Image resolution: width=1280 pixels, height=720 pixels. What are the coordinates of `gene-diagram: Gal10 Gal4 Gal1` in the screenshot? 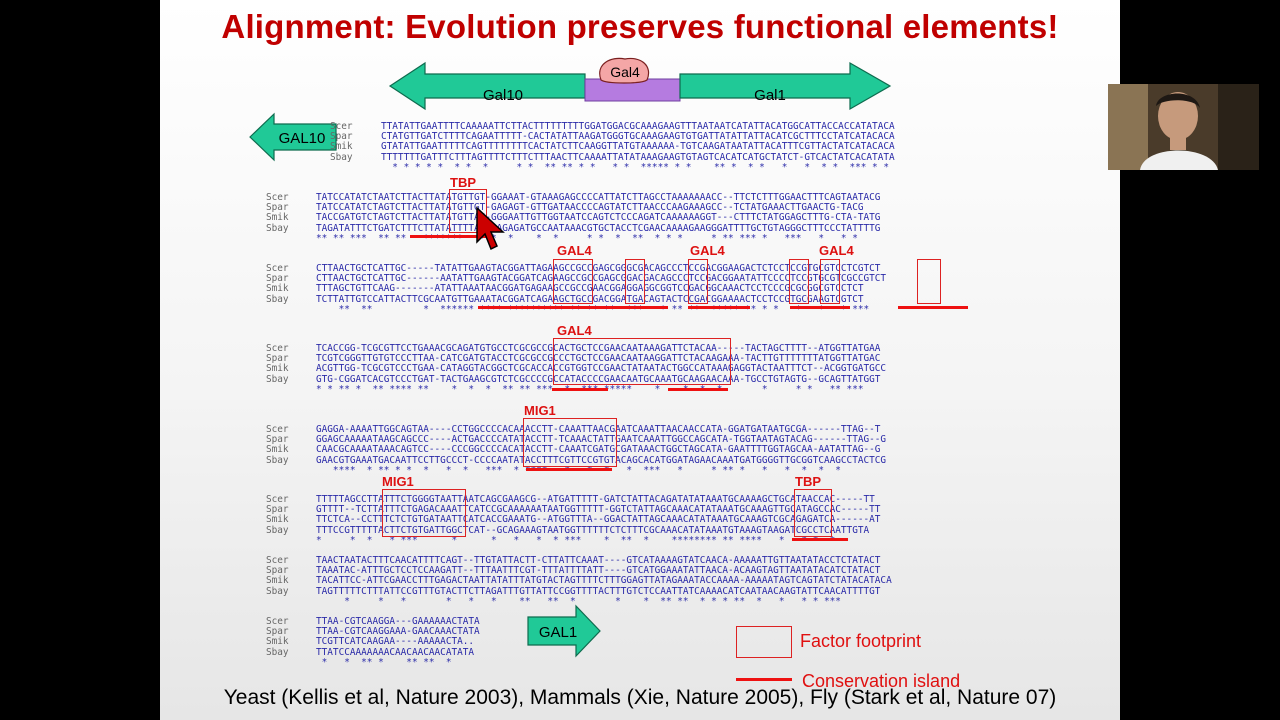 It's located at (640, 84).